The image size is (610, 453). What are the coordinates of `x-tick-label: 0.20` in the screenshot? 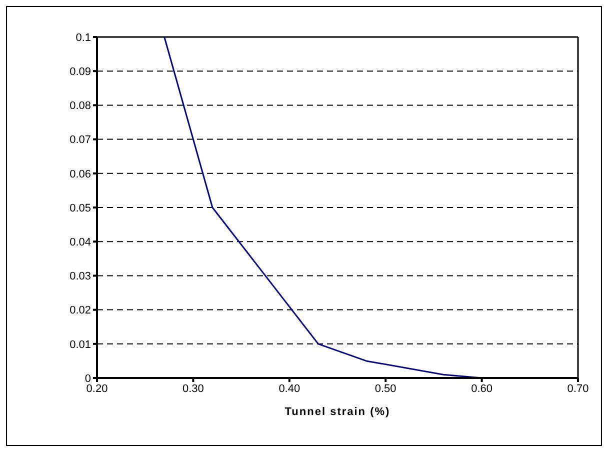 It's located at (97, 388).